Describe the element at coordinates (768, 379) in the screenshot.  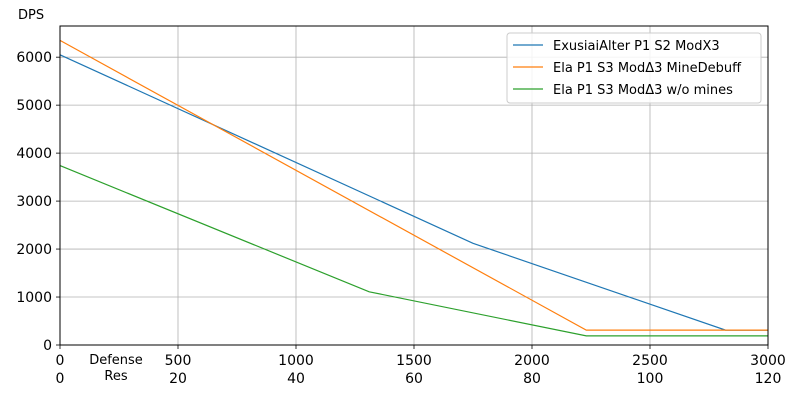
I see `x-secondary-tick-label: 120` at that location.